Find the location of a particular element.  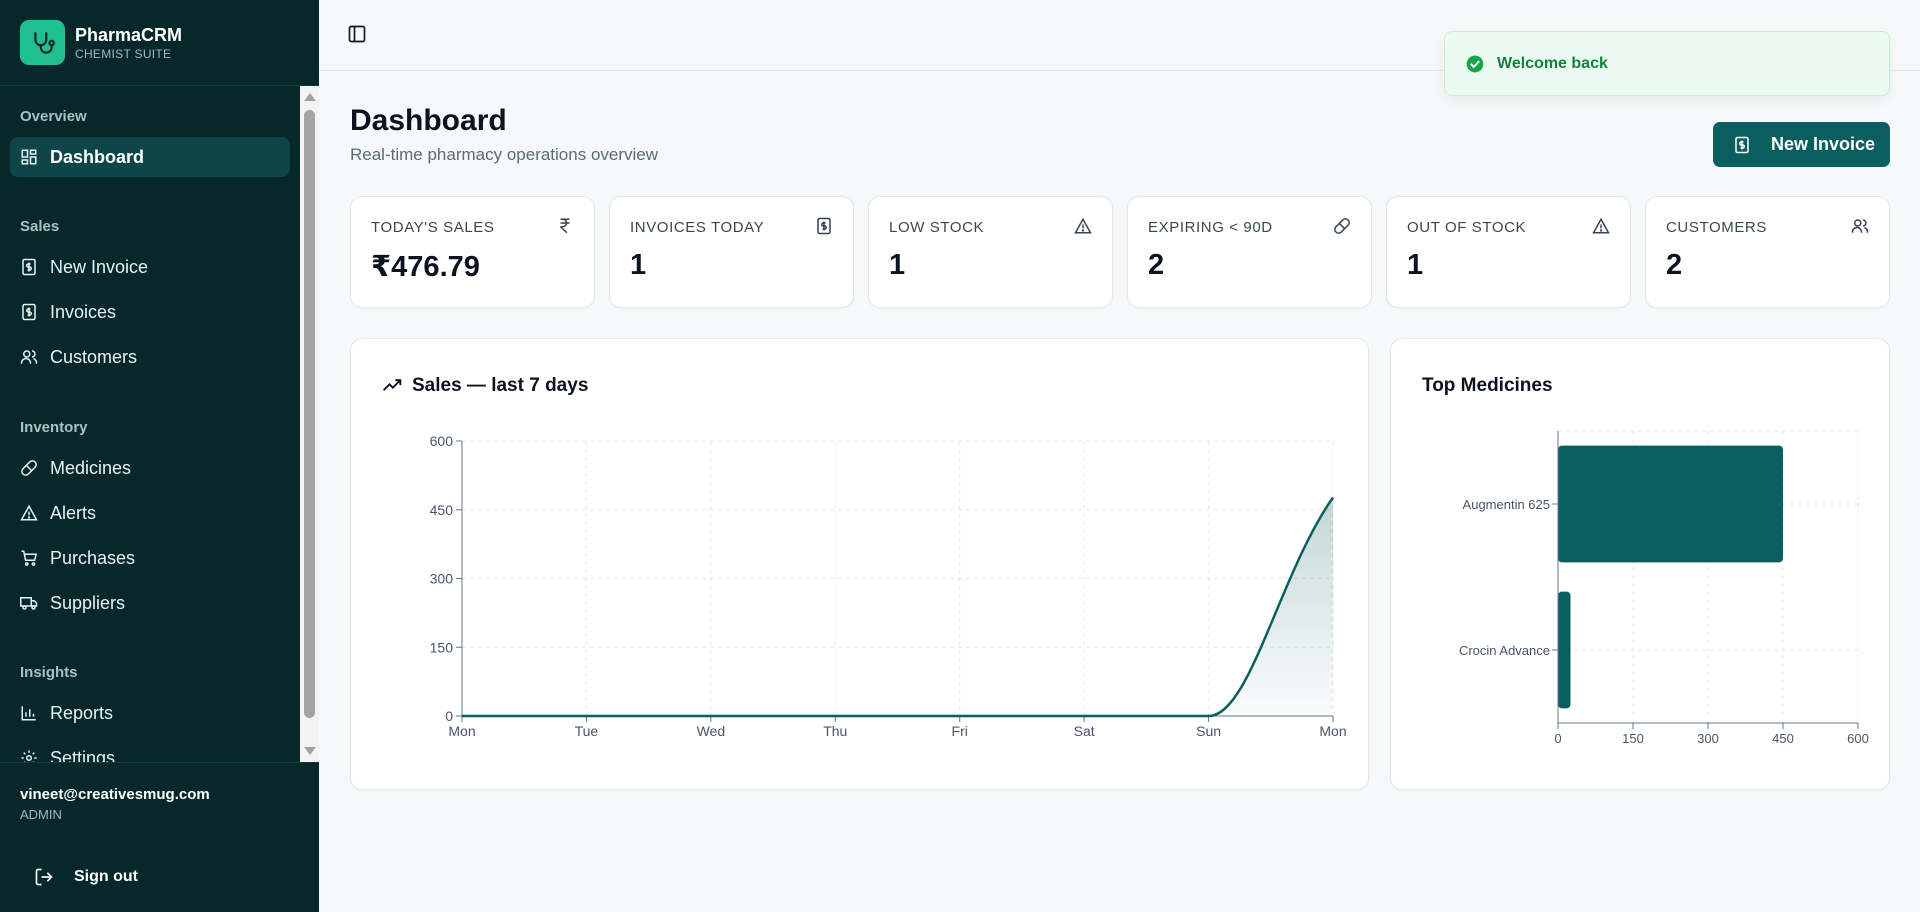

sales-panel-title: Sales — last 7 days is located at coordinates (485, 386).